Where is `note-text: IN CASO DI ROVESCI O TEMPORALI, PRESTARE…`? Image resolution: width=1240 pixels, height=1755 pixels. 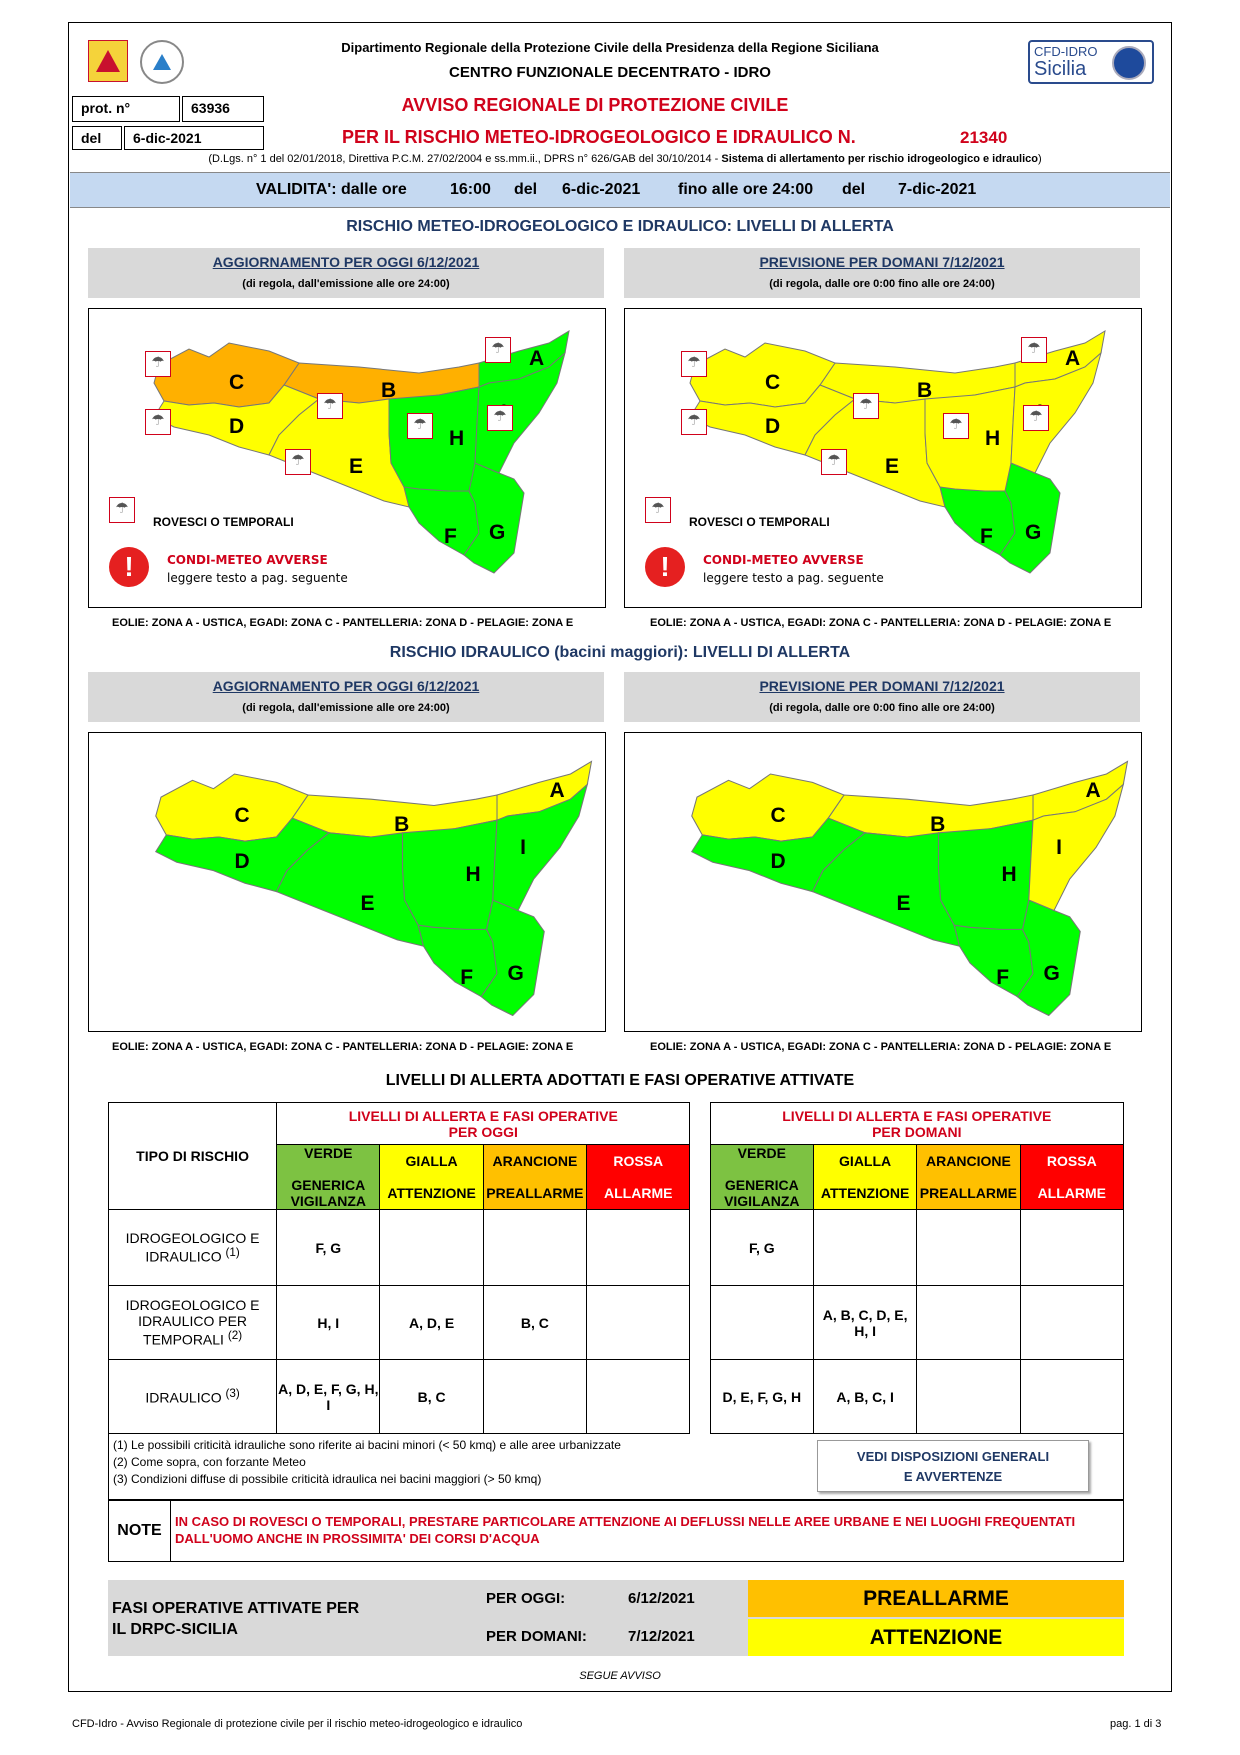
note-text: IN CASO DI ROVESCI O TEMPORALI, PRESTARE… is located at coordinates (625, 1530).